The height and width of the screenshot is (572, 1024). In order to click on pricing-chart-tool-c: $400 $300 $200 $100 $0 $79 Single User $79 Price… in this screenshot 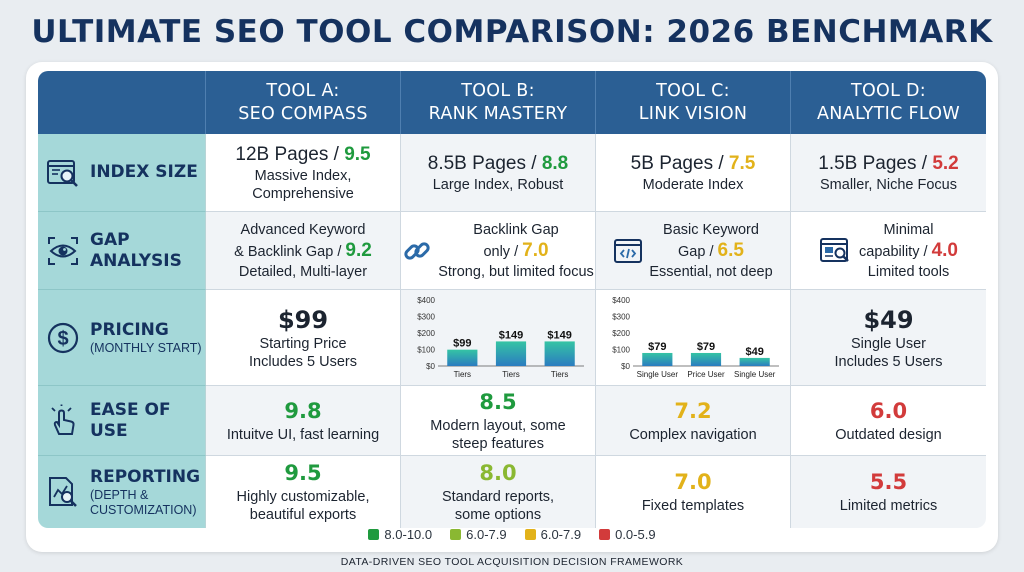, I will do `click(695, 337)`.